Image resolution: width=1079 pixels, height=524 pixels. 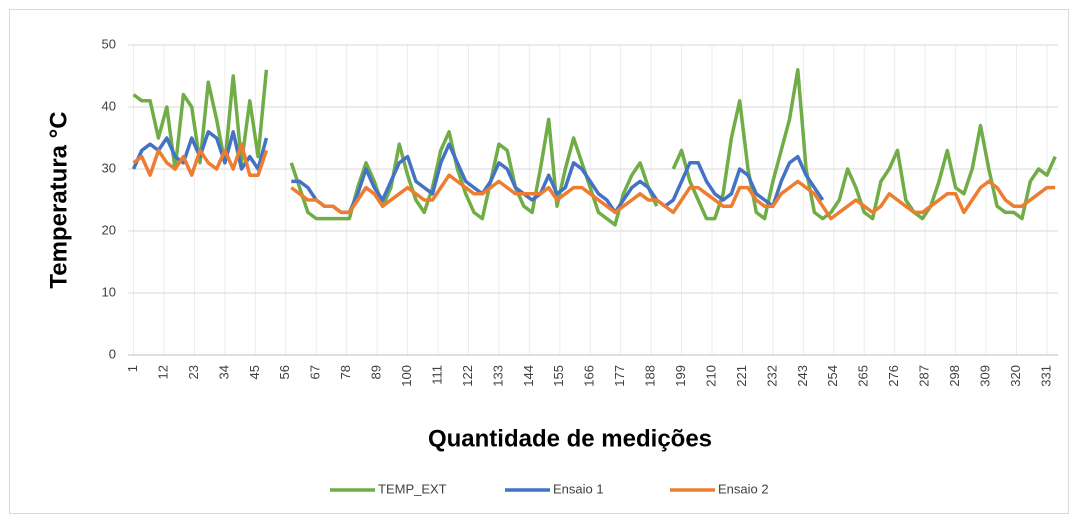 What do you see at coordinates (528, 376) in the screenshot?
I see `x-tick-label: 144` at bounding box center [528, 376].